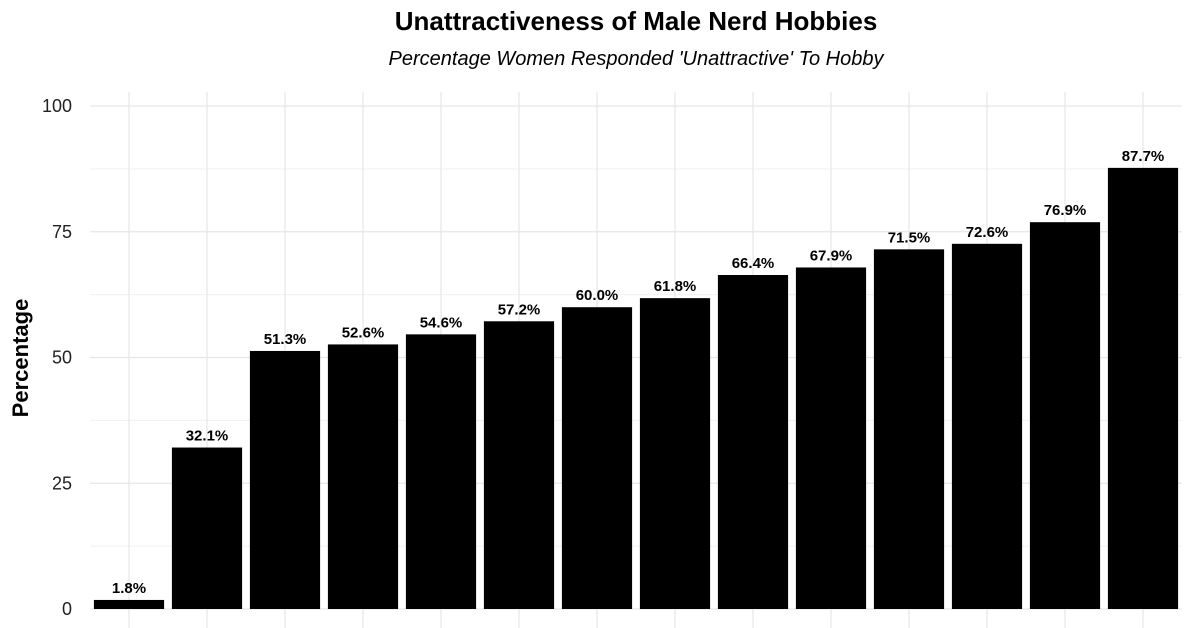 The width and height of the screenshot is (1200, 628). Describe the element at coordinates (831, 255) in the screenshot. I see `bar-value-label: 67.9%` at that location.